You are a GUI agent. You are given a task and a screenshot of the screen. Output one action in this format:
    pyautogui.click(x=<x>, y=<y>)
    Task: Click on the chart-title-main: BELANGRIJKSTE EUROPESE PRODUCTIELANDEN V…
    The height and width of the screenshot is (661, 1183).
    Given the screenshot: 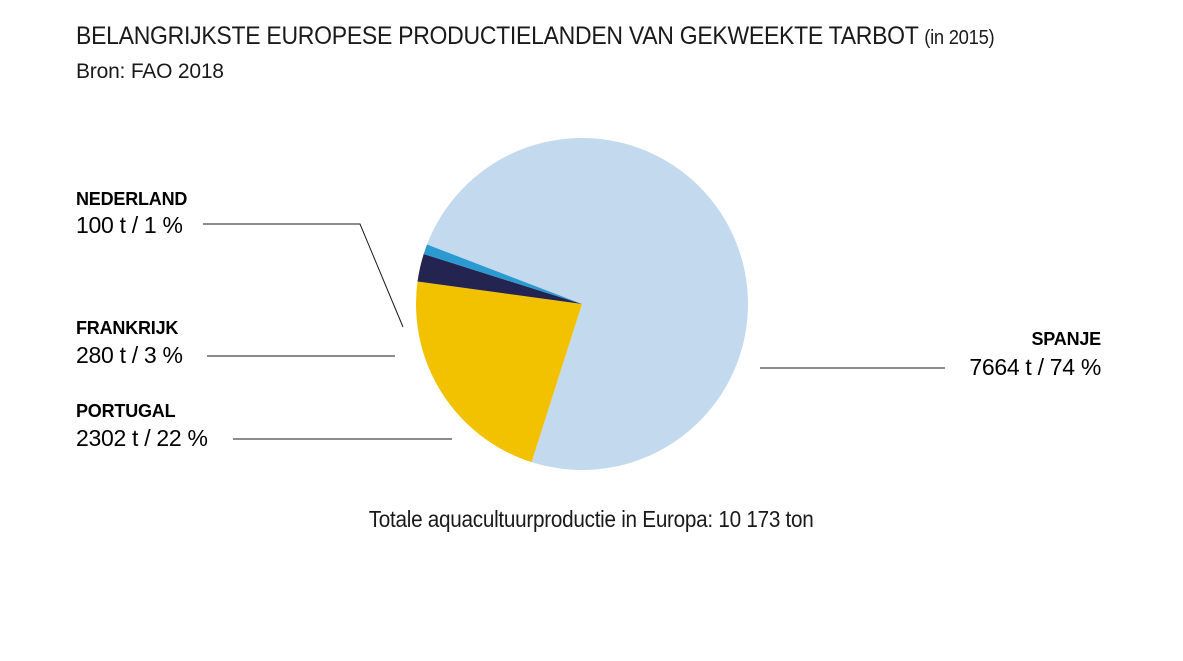 What is the action you would take?
    pyautogui.click(x=497, y=36)
    